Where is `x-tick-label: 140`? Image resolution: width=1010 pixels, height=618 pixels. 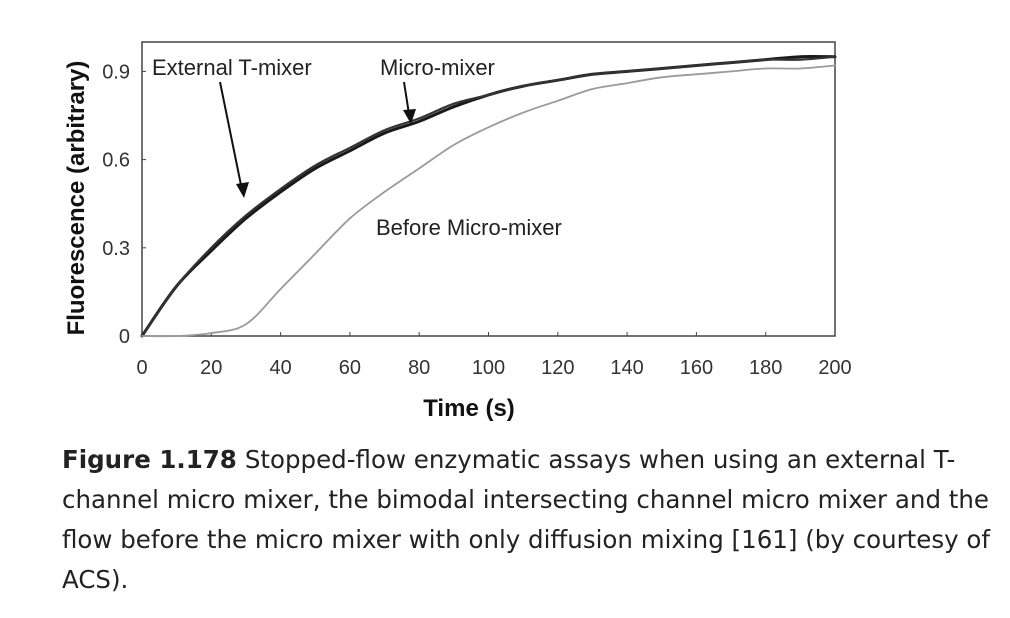
x-tick-label: 140 is located at coordinates (626, 368).